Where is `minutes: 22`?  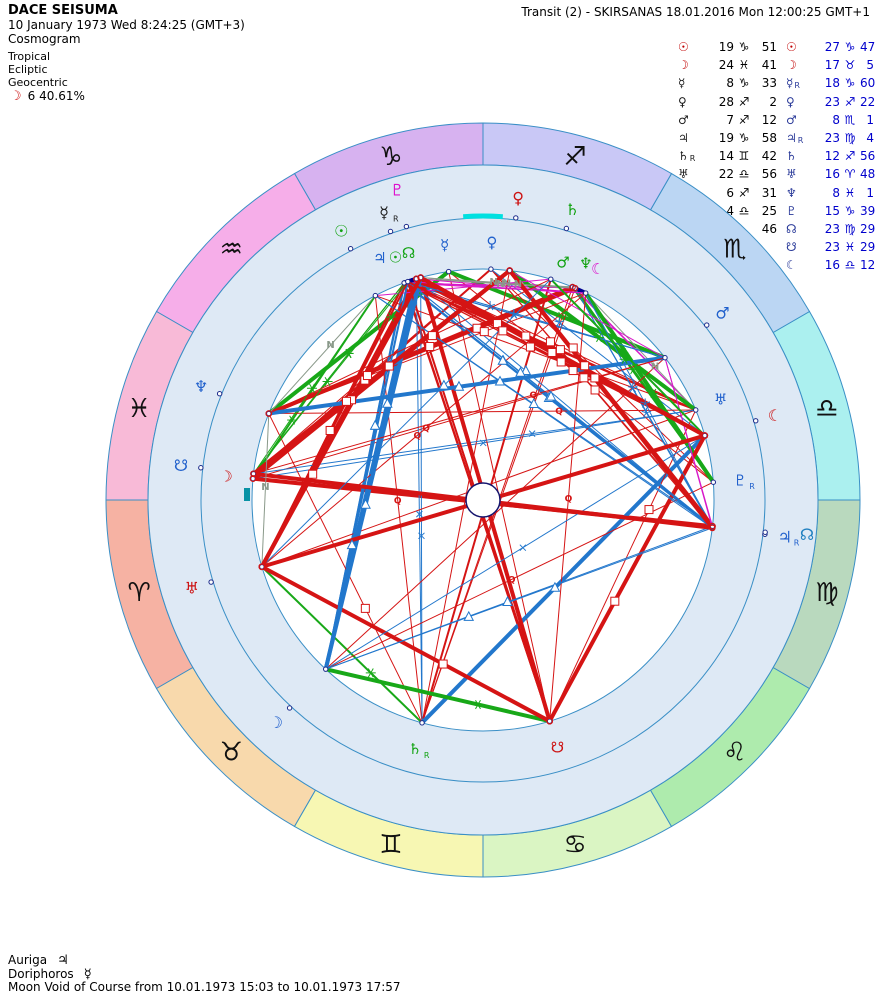
minutes: 22 is located at coordinates (868, 101).